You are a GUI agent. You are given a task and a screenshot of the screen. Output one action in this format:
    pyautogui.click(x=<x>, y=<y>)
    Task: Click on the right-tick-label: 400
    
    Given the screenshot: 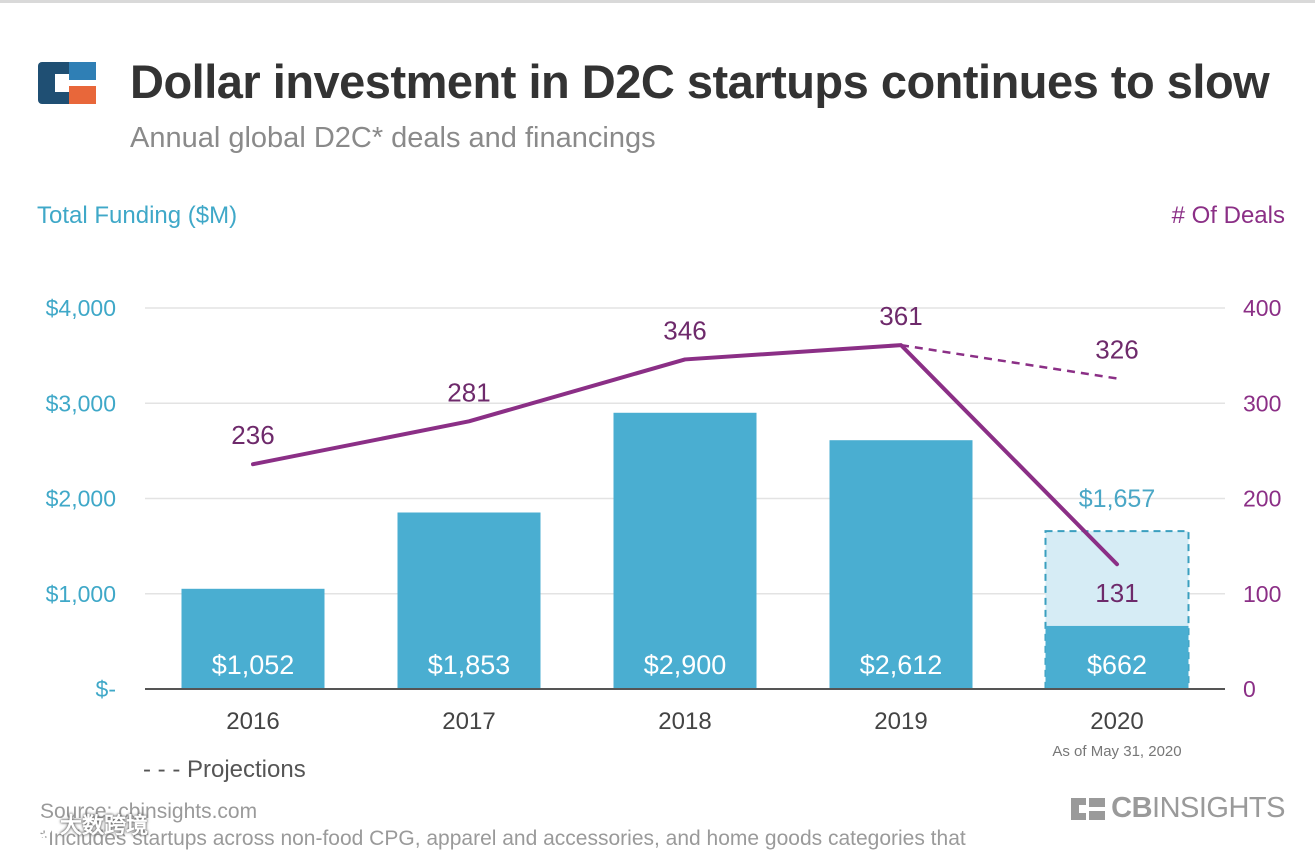 What is the action you would take?
    pyautogui.click(x=1262, y=308)
    